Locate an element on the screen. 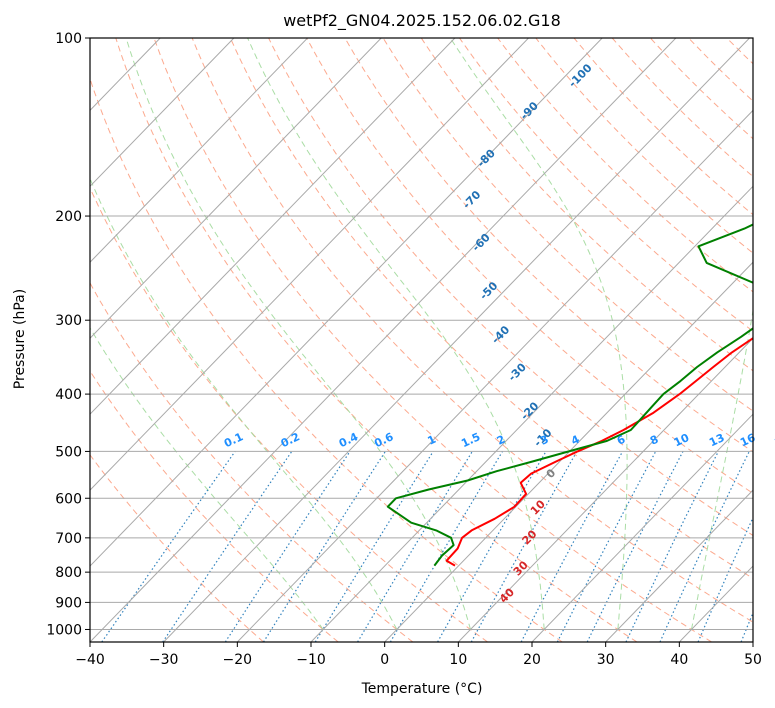  mixing-ratio-label: 0.2 is located at coordinates (290, 440).